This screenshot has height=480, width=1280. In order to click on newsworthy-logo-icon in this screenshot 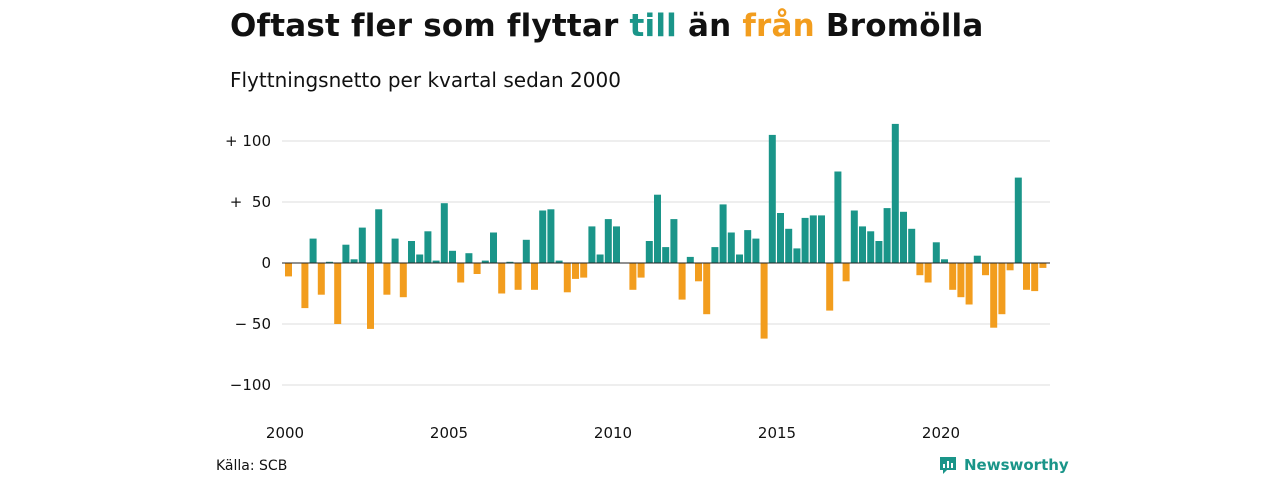, I will do `click(948, 465)`.